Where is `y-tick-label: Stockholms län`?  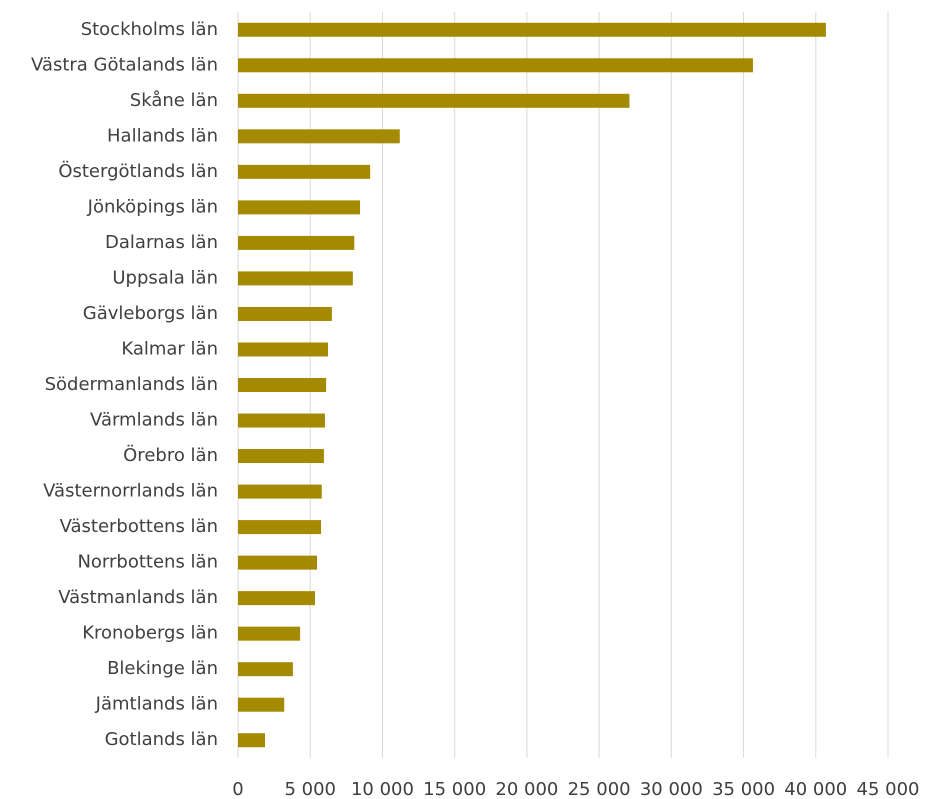
y-tick-label: Stockholms län is located at coordinates (149, 29).